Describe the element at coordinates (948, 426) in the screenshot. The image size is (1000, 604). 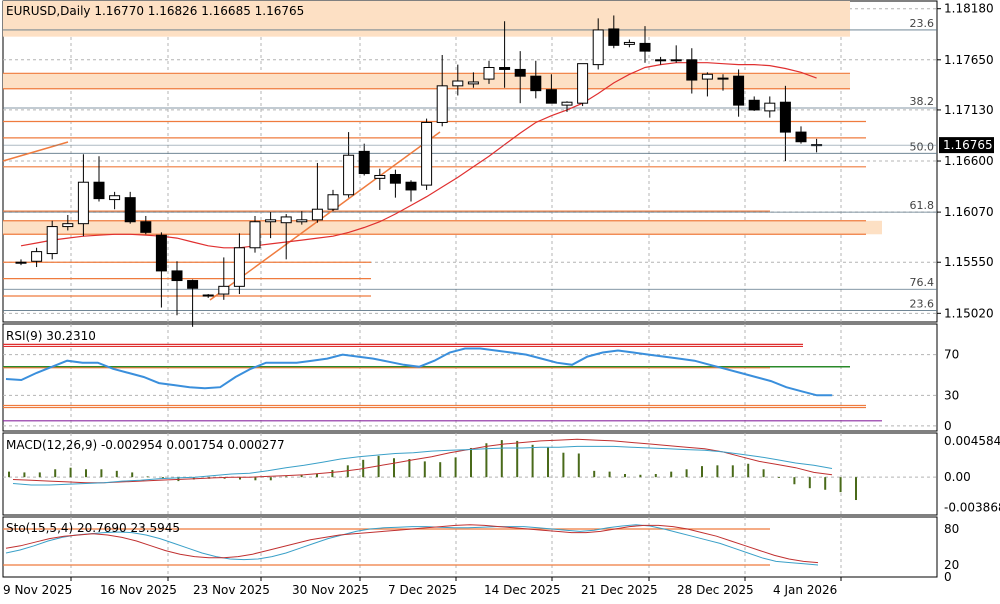
I see `rsi-tick-label: 0` at that location.